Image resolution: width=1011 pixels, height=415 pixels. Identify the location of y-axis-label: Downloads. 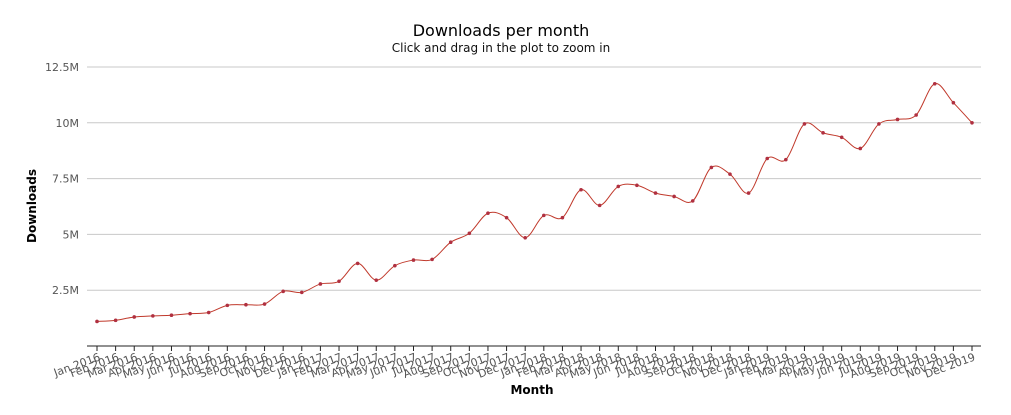
(32, 206).